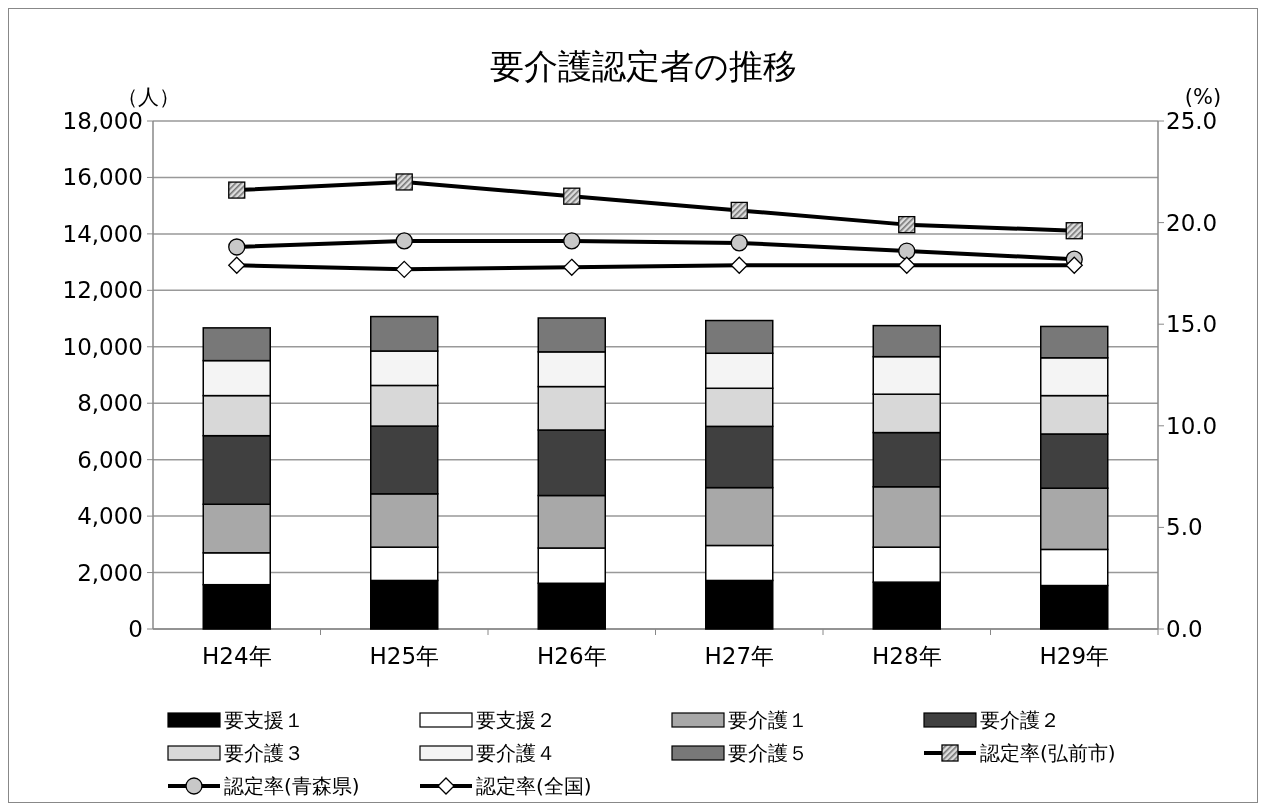  What do you see at coordinates (1203, 97) in the screenshot?
I see `y2-axis-title: (%)` at bounding box center [1203, 97].